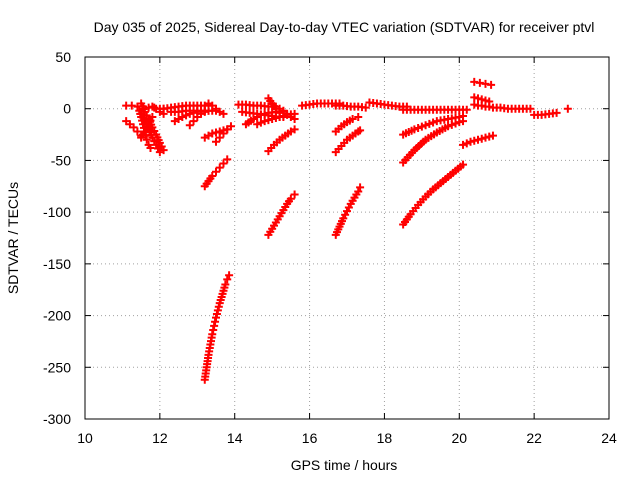 The width and height of the screenshot is (640, 480). I want to click on x-tick-label: 20, so click(459, 438).